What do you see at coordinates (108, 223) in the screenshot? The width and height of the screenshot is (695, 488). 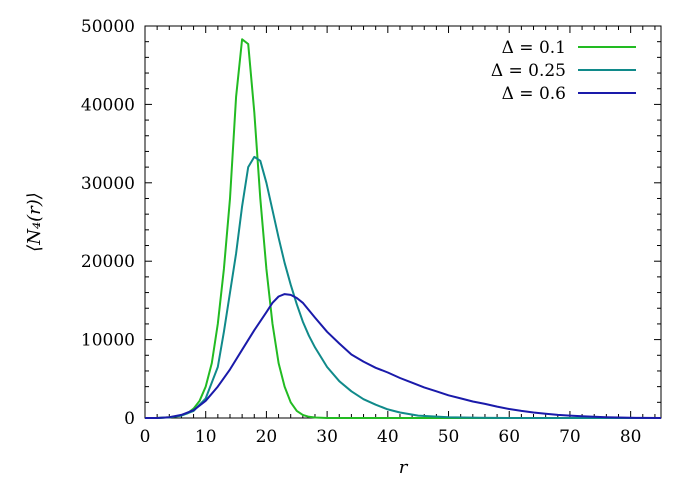 I see `y-tick-labels: 0 10000 20000 30000 40000 50000` at bounding box center [108, 223].